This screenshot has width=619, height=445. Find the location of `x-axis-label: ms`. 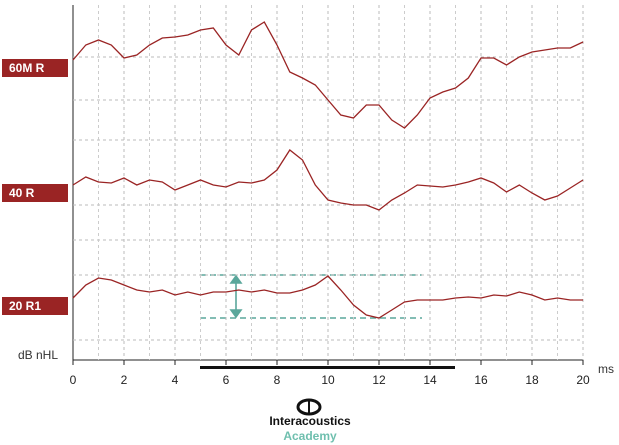

x-axis-label: ms is located at coordinates (606, 369).